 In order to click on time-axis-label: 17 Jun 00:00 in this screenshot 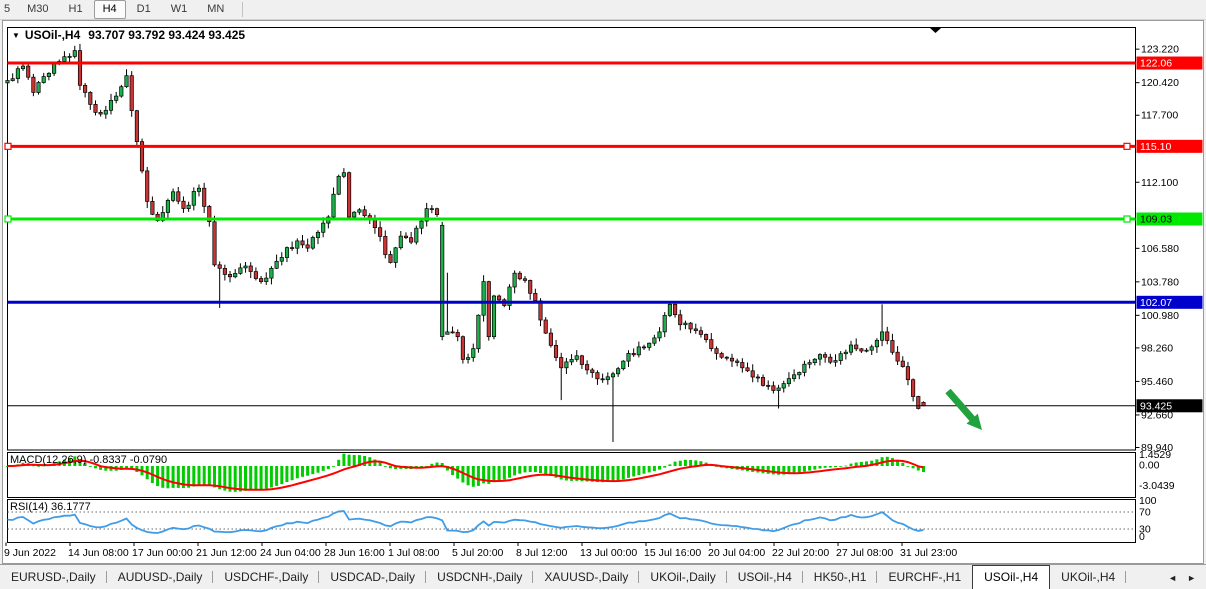, I will do `click(162, 553)`.